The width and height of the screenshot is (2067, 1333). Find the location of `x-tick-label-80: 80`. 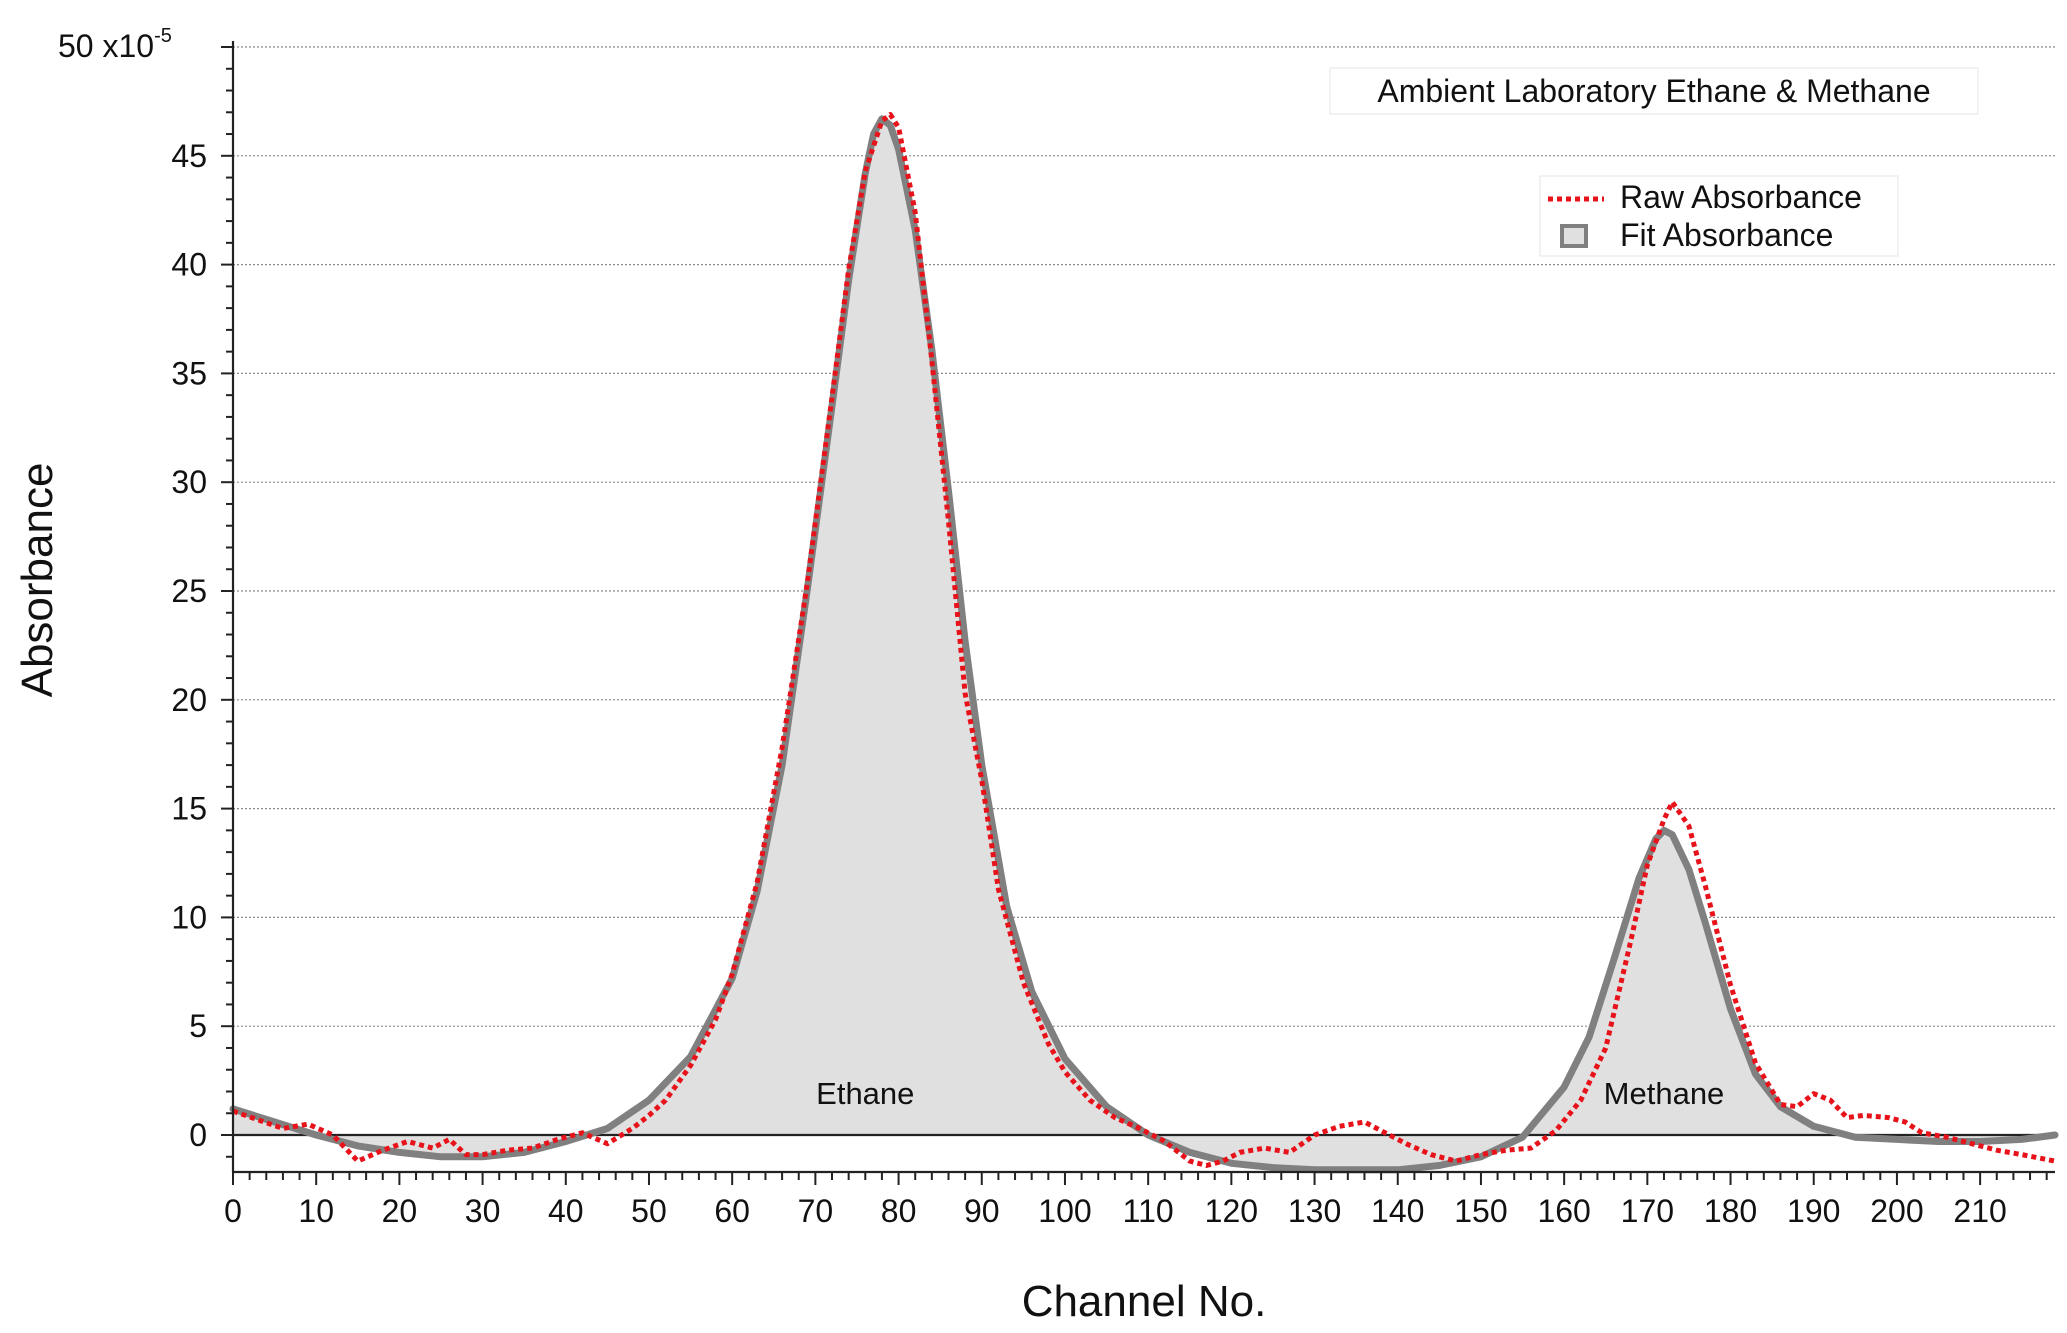

x-tick-label-80: 80 is located at coordinates (899, 1211).